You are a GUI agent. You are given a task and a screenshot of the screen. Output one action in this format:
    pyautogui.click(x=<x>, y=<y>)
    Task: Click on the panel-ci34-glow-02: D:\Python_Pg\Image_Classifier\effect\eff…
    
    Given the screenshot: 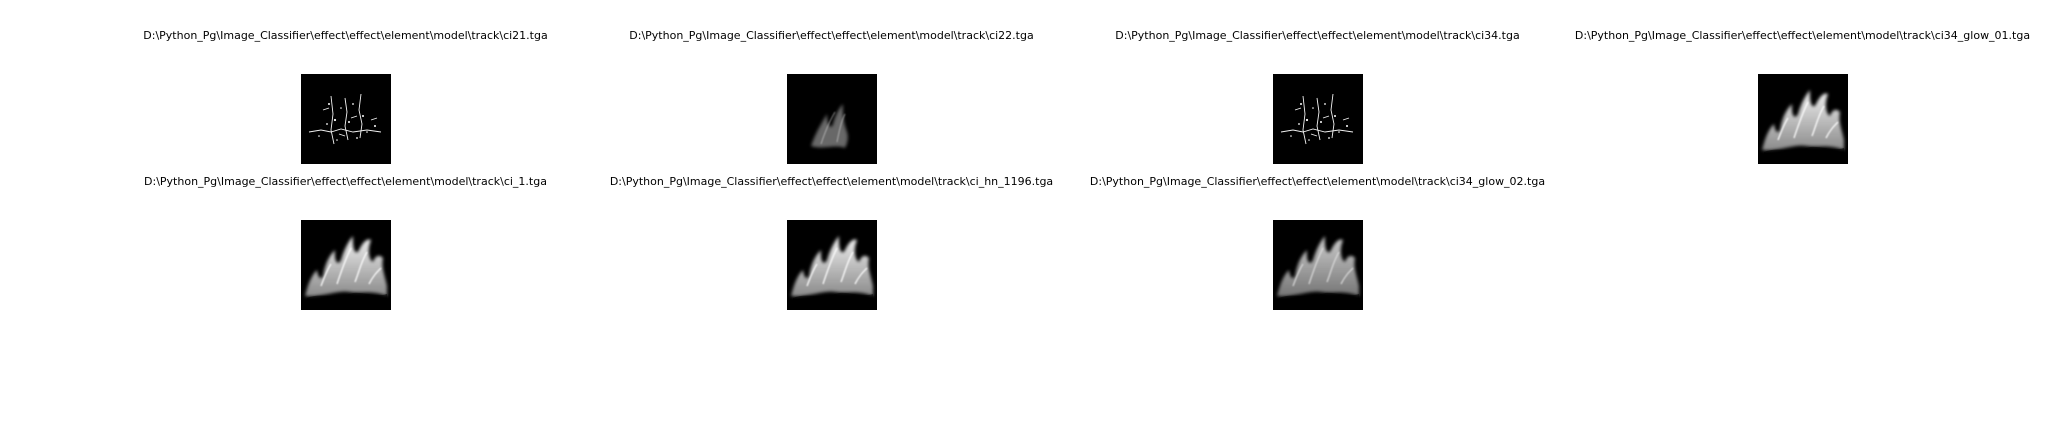 What is the action you would take?
    pyautogui.click(x=1317, y=248)
    